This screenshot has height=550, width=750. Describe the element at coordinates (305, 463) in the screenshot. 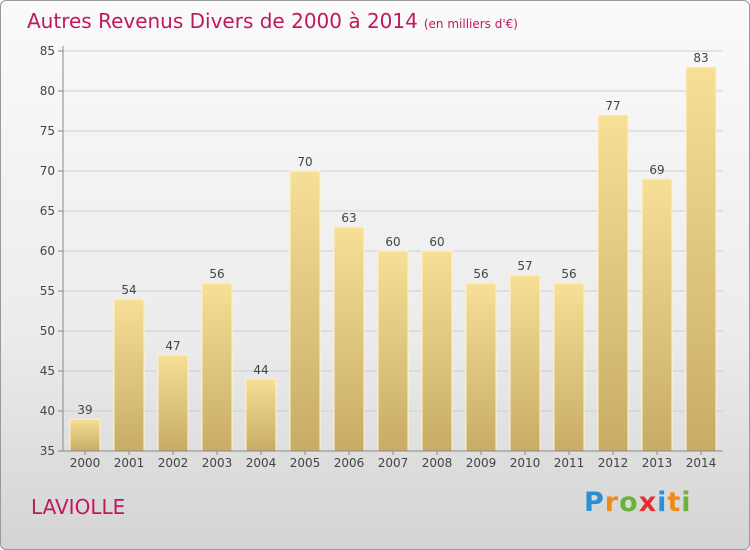

I see `x-tick-label-2005: 2005` at that location.